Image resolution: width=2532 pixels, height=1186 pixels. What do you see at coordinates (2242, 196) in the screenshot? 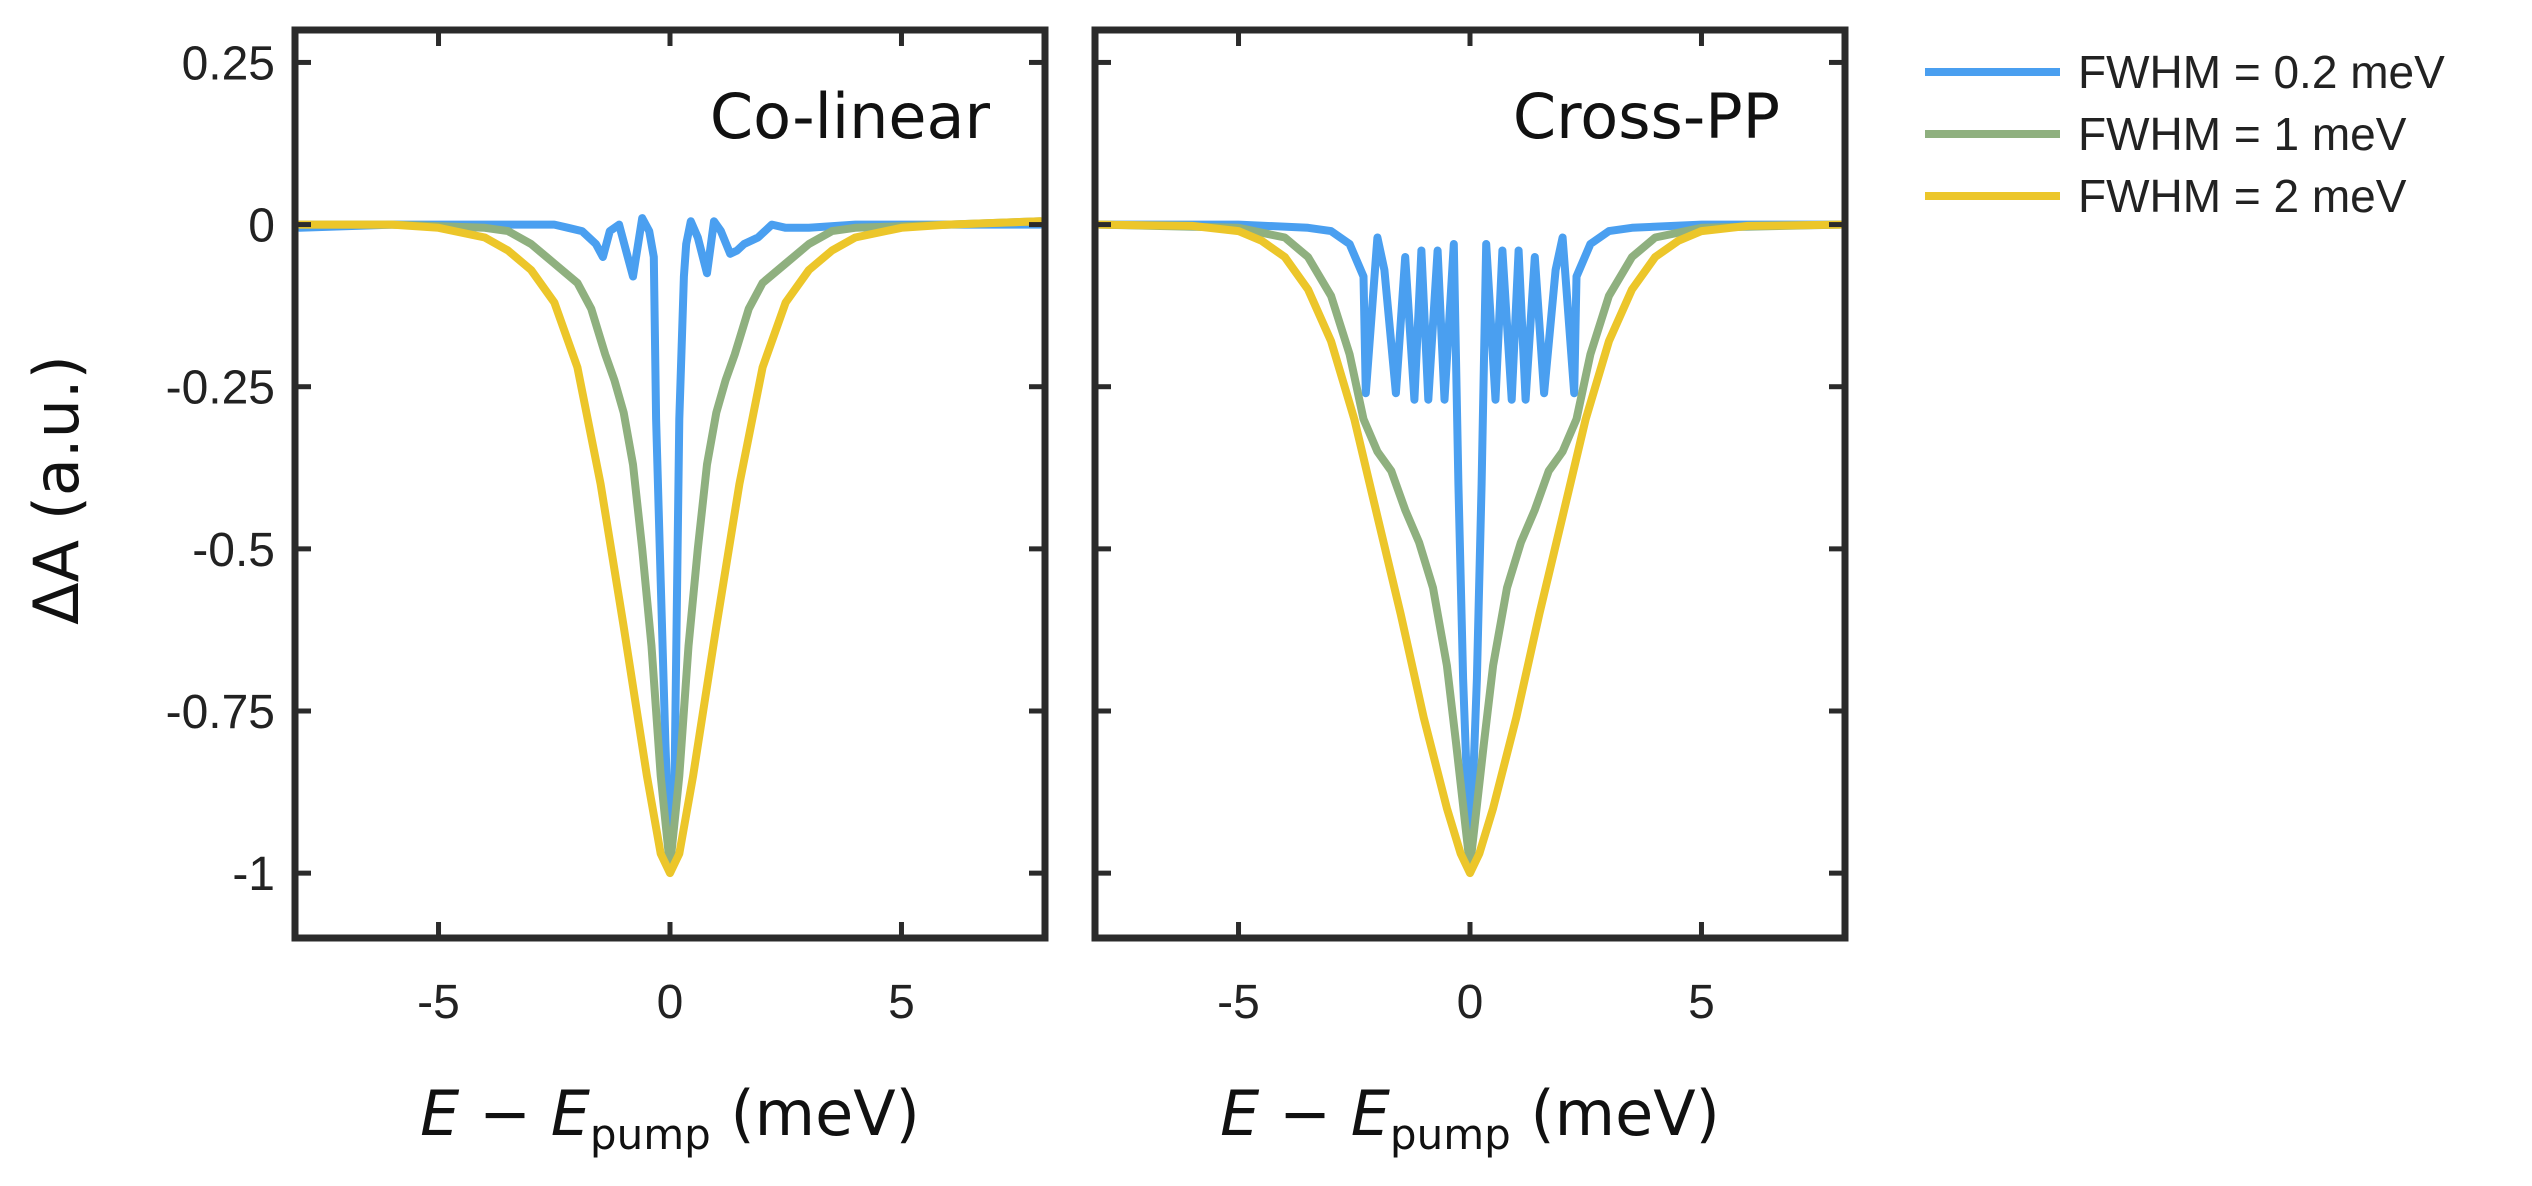
I see `legend-label: FWHM = 2 meV` at bounding box center [2242, 196].